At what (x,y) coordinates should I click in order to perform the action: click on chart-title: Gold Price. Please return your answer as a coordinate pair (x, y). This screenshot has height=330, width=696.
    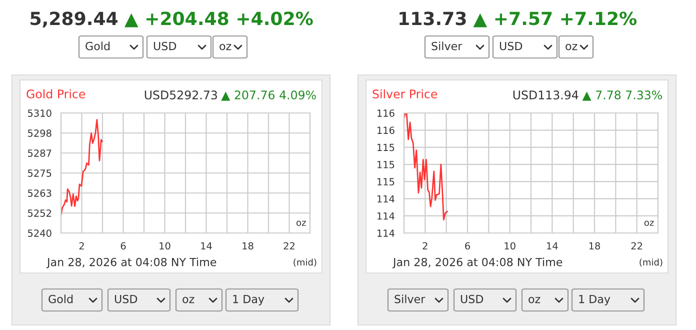
    Looking at the image, I should click on (56, 93).